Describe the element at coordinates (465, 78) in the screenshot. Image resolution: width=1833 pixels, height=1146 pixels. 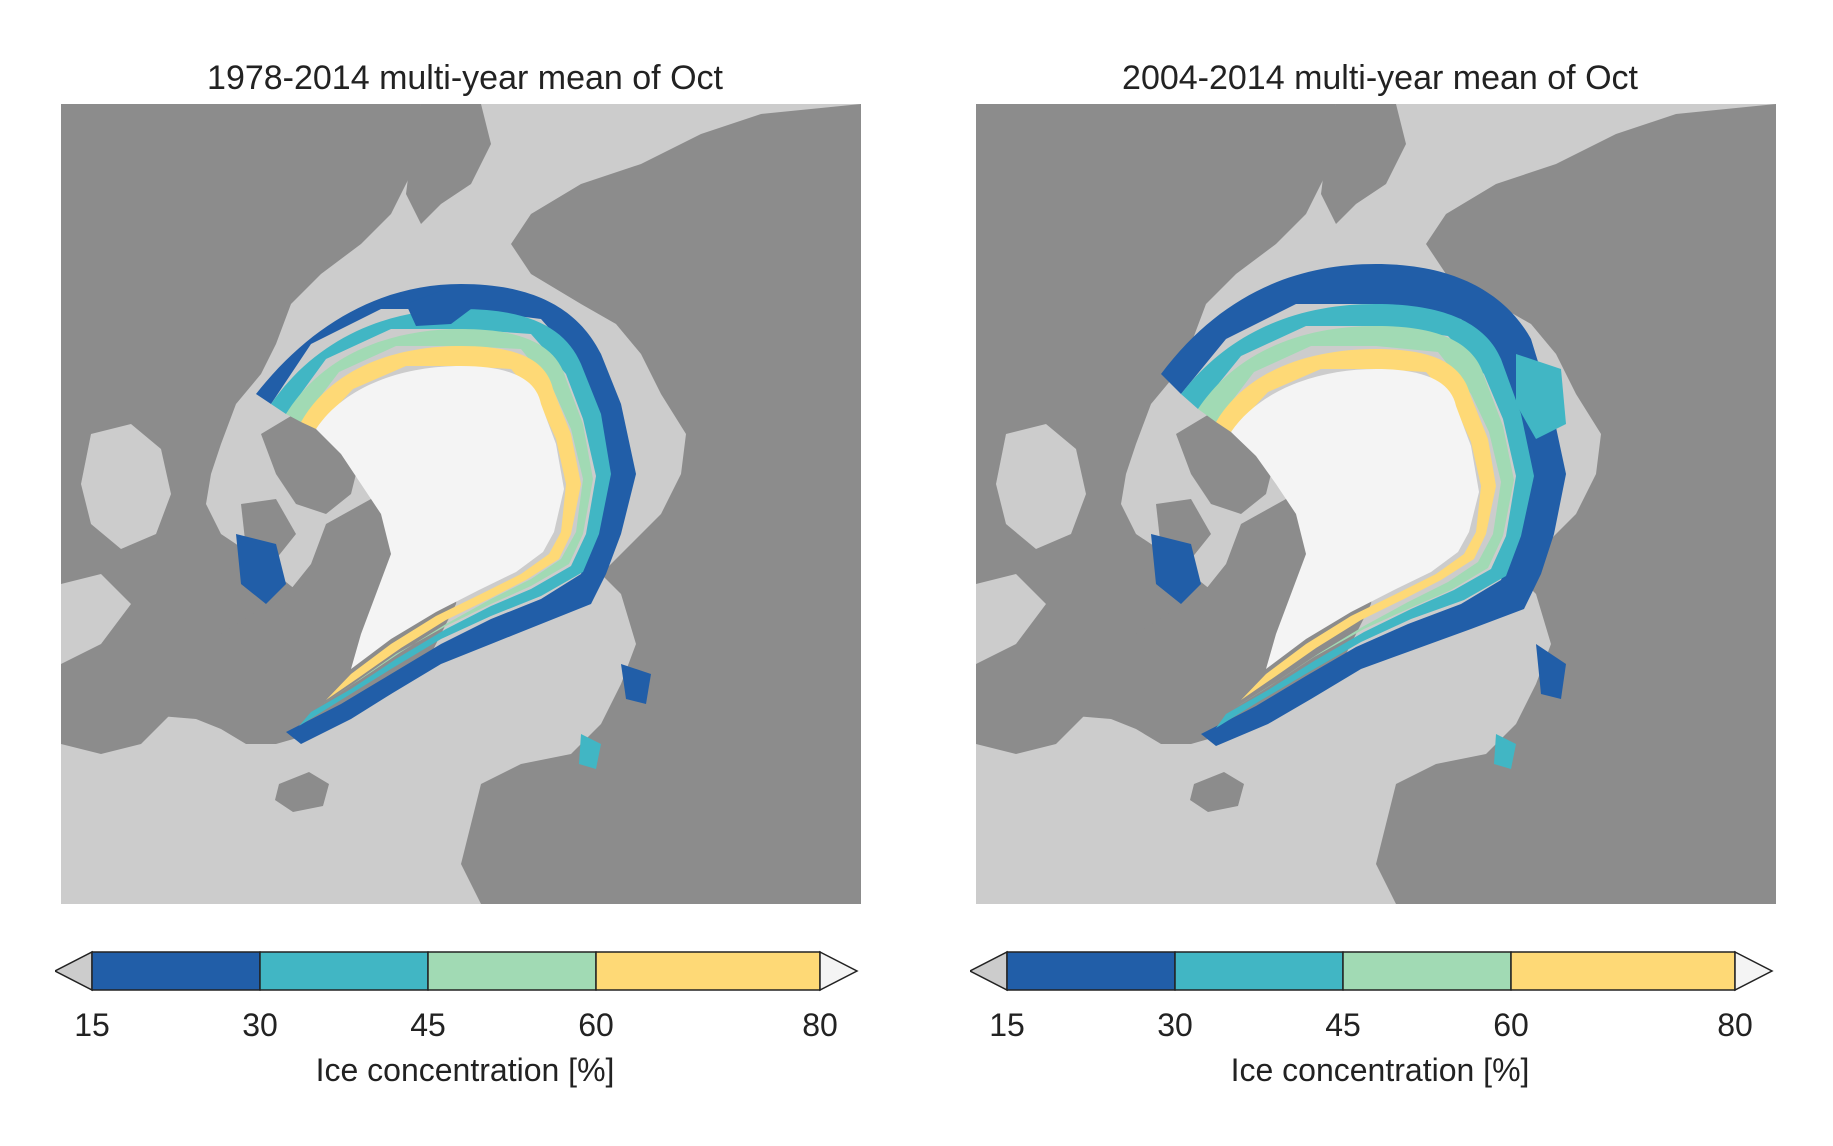
I see `map-title: 1978-2014 multi-year mean of Oct` at that location.